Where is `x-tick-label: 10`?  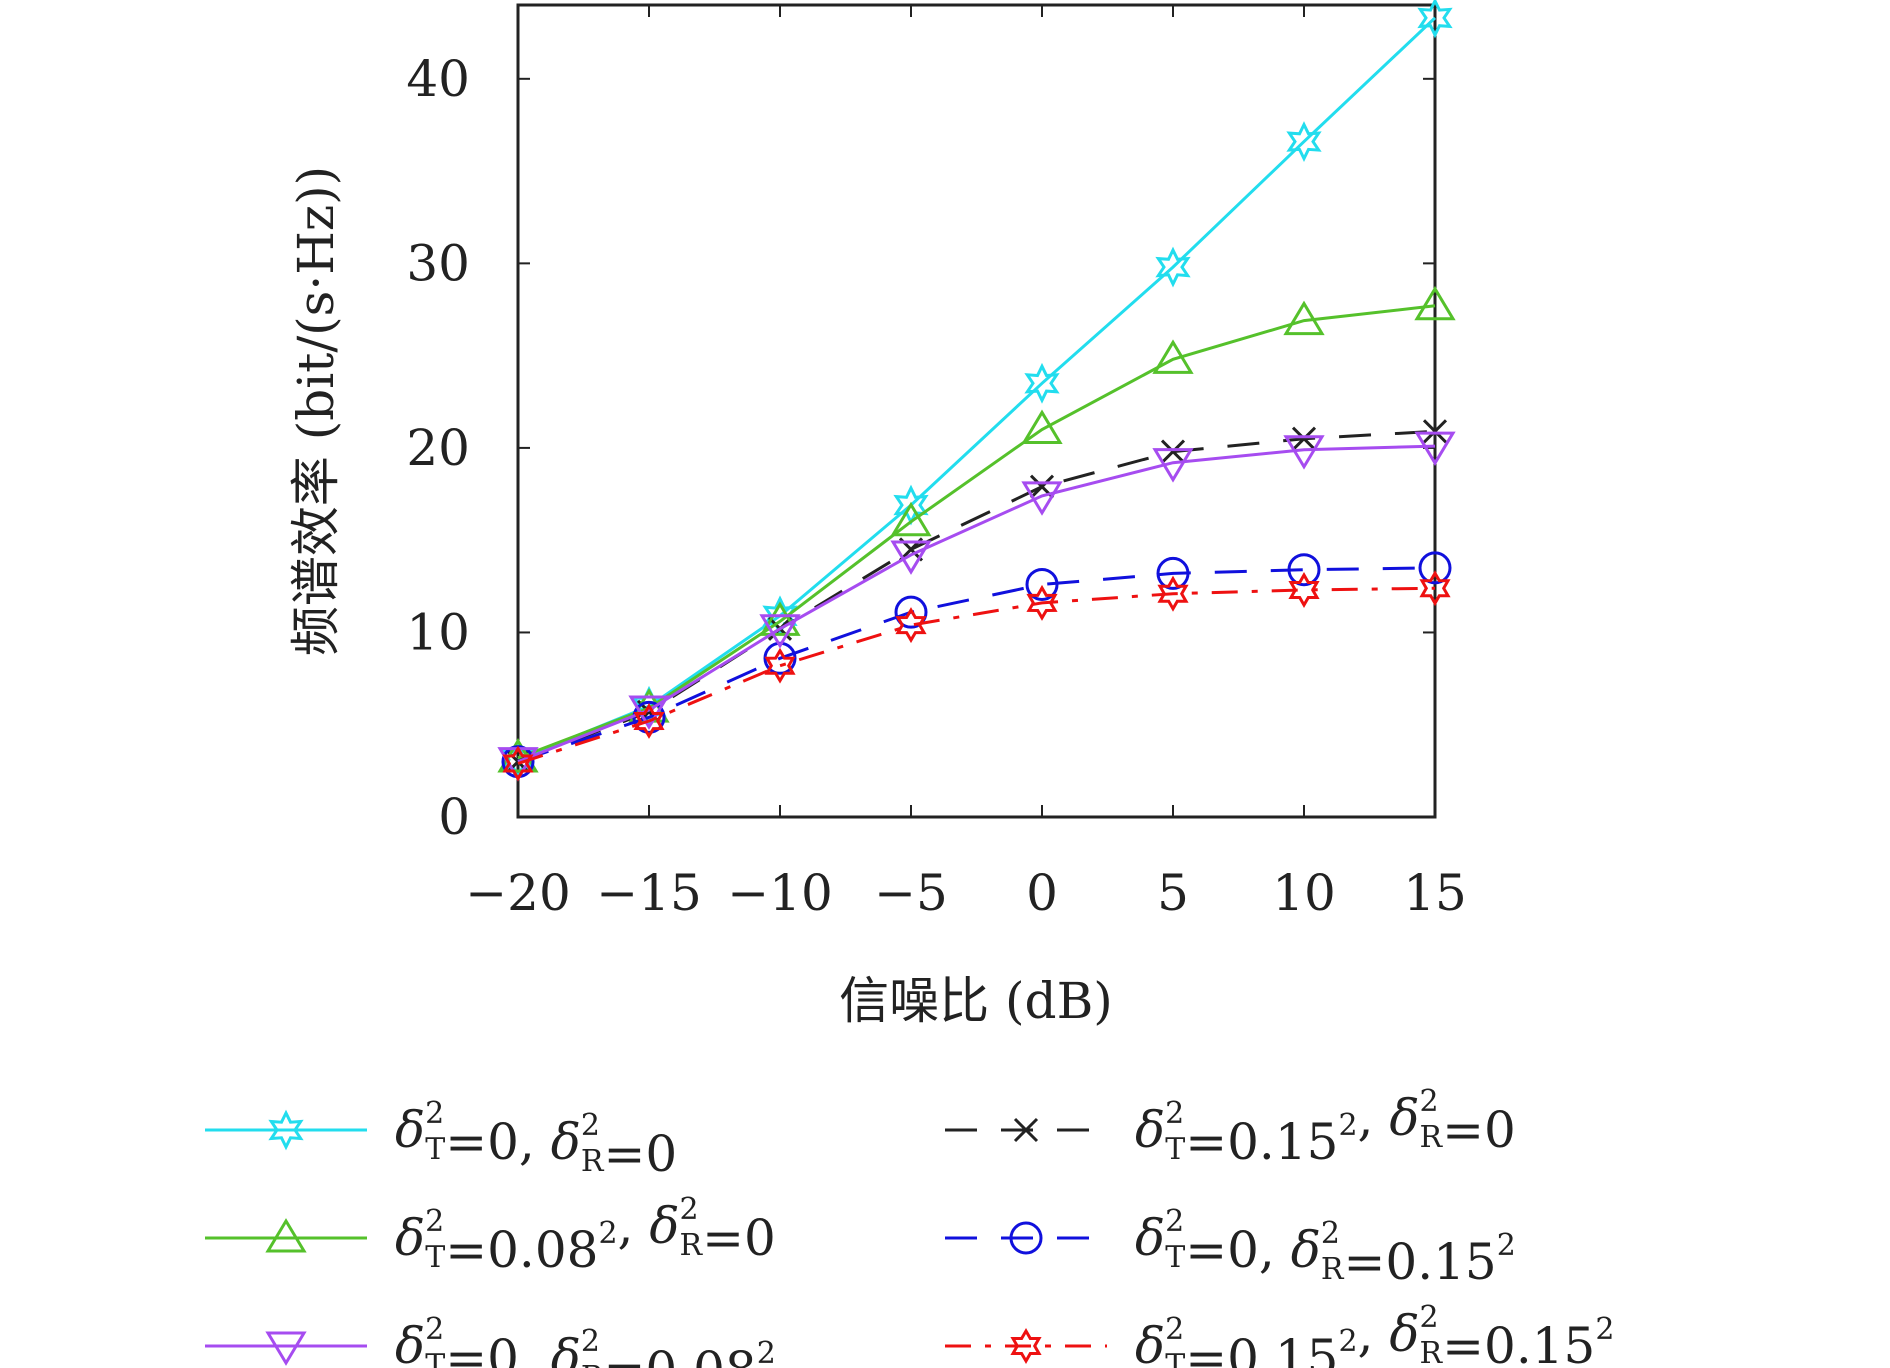
x-tick-label: 10 is located at coordinates (1304, 893).